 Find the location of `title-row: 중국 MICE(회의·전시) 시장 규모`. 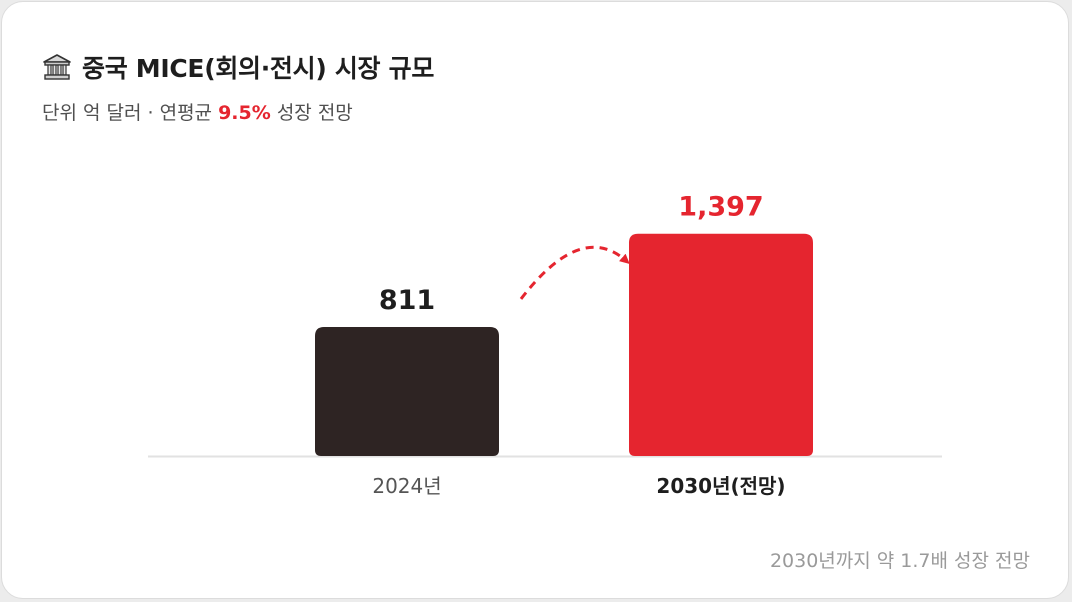

title-row: 중국 MICE(회의·전시) 시장 규모 is located at coordinates (238, 67).